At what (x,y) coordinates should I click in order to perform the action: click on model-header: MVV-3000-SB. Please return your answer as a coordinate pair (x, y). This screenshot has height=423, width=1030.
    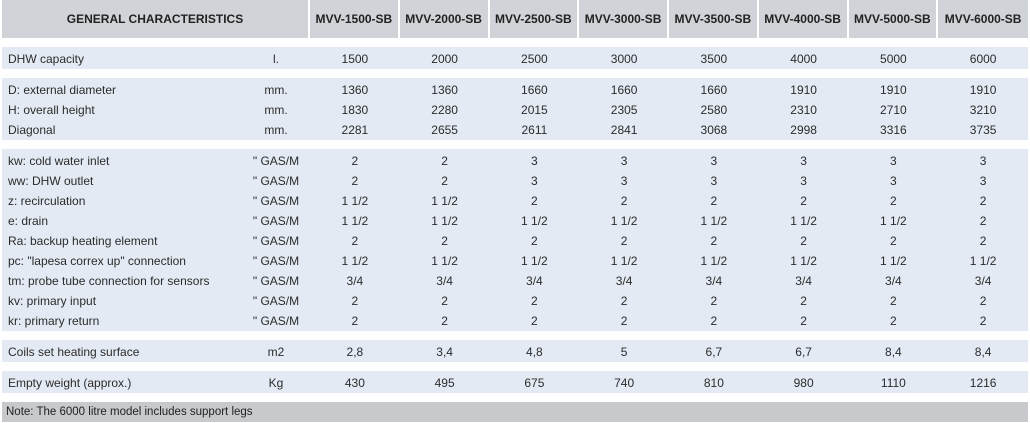
    Looking at the image, I should click on (624, 19).